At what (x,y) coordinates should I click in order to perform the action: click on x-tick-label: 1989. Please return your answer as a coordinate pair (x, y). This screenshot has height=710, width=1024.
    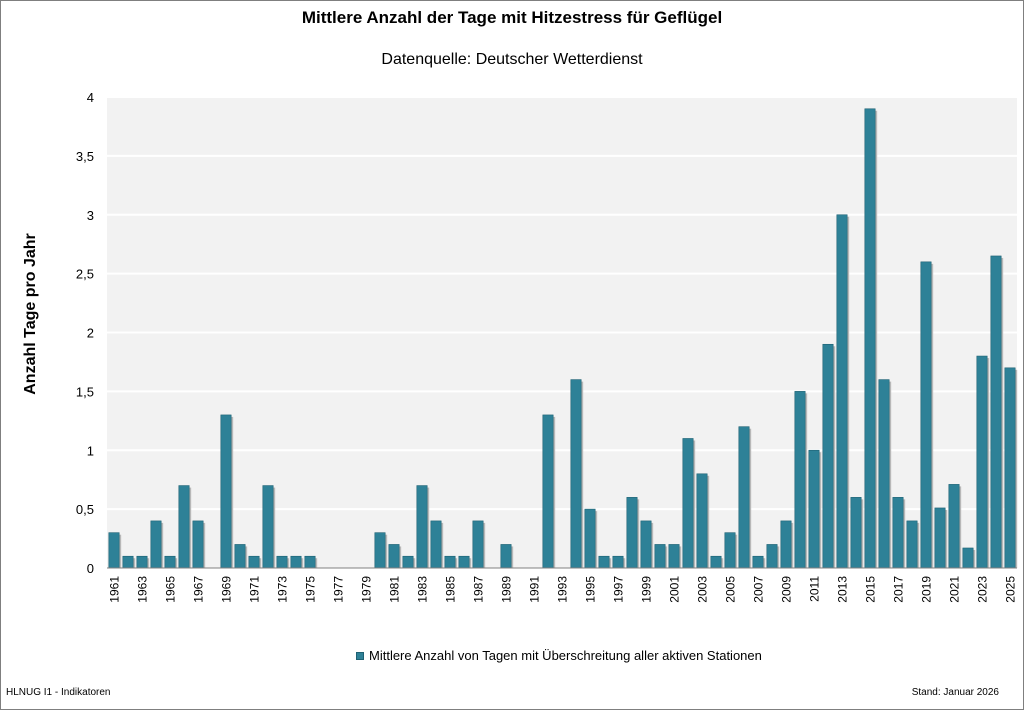
    Looking at the image, I should click on (507, 589).